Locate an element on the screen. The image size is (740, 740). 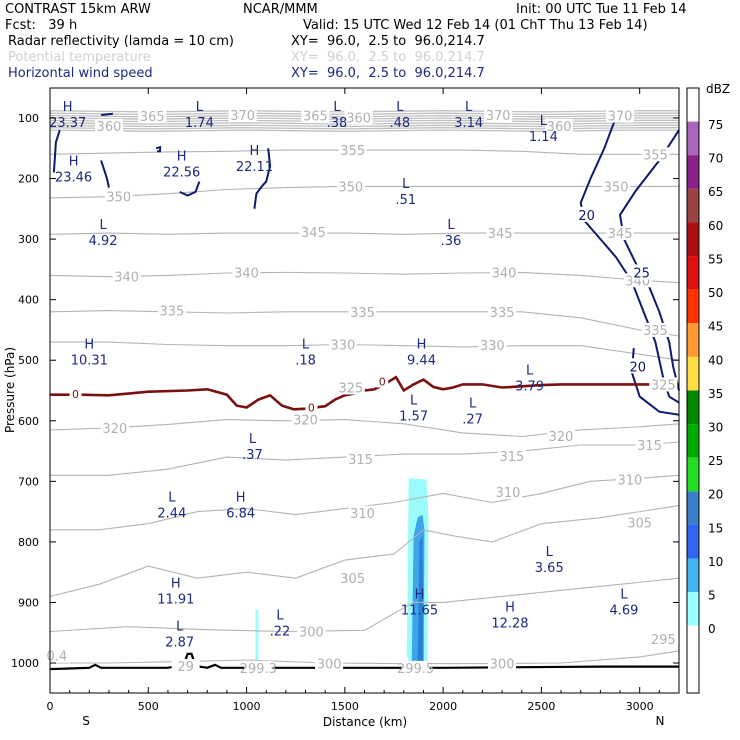
y-tick-label: 300 is located at coordinates (28, 239).